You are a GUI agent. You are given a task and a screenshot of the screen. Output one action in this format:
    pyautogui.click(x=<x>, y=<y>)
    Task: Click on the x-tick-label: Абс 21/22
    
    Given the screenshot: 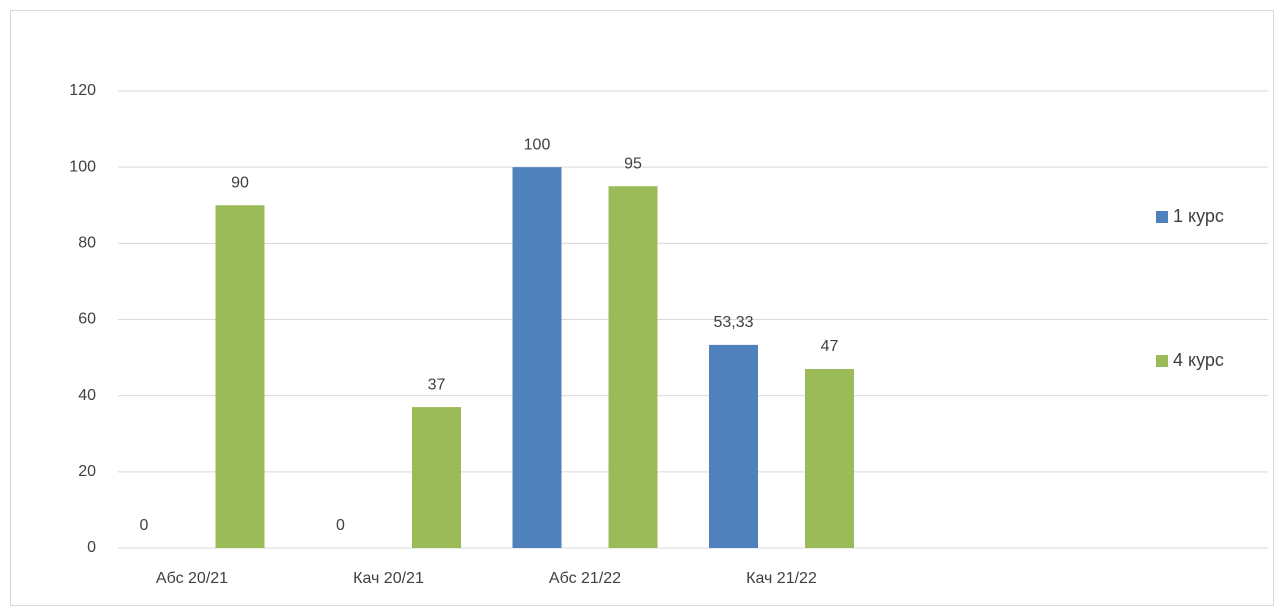 What is the action you would take?
    pyautogui.click(x=585, y=578)
    